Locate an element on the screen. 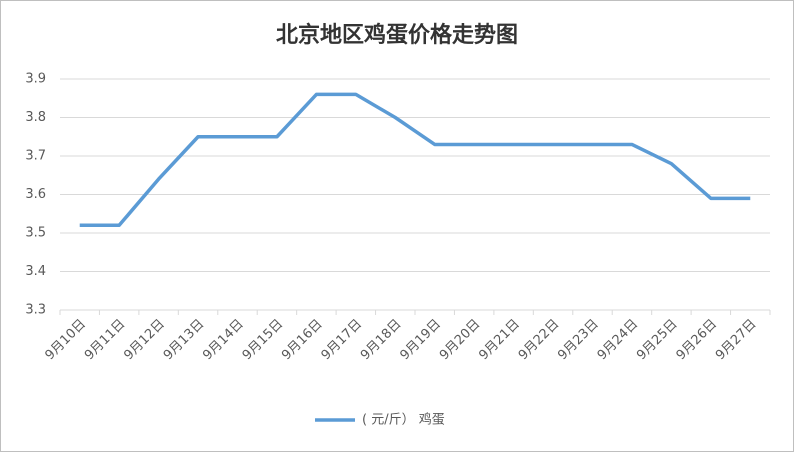 The height and width of the screenshot is (452, 794). y-tick-label: 3.8 is located at coordinates (35, 117).